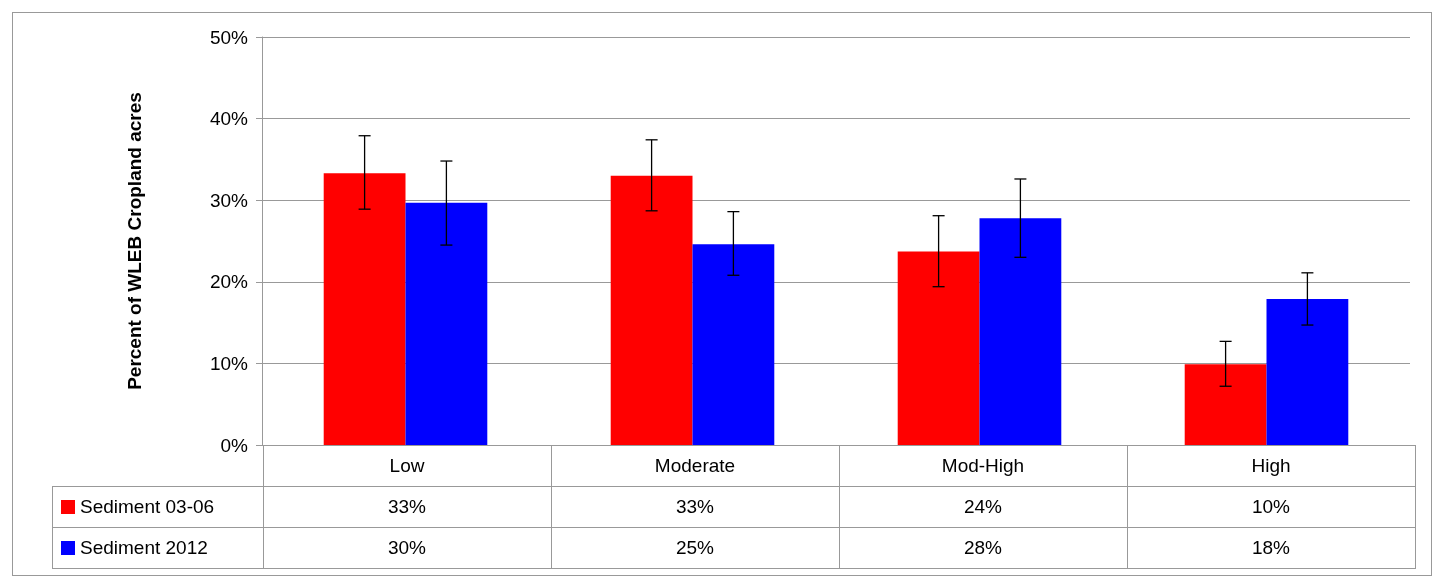  I want to click on data-label: 25%, so click(695, 548).